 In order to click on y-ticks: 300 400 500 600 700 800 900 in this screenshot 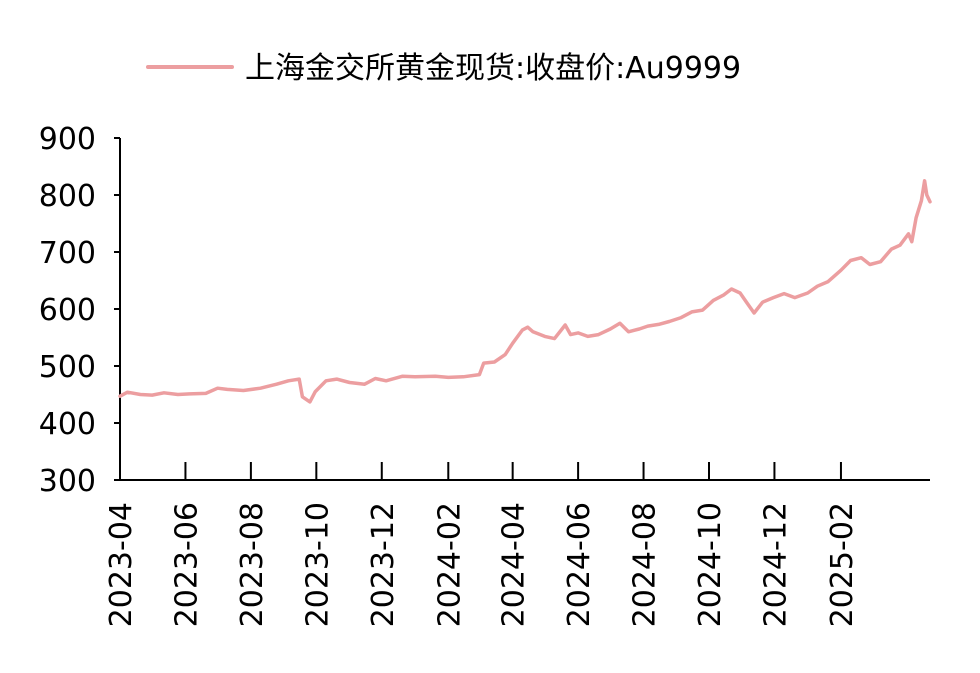, I will do `click(79, 310)`.